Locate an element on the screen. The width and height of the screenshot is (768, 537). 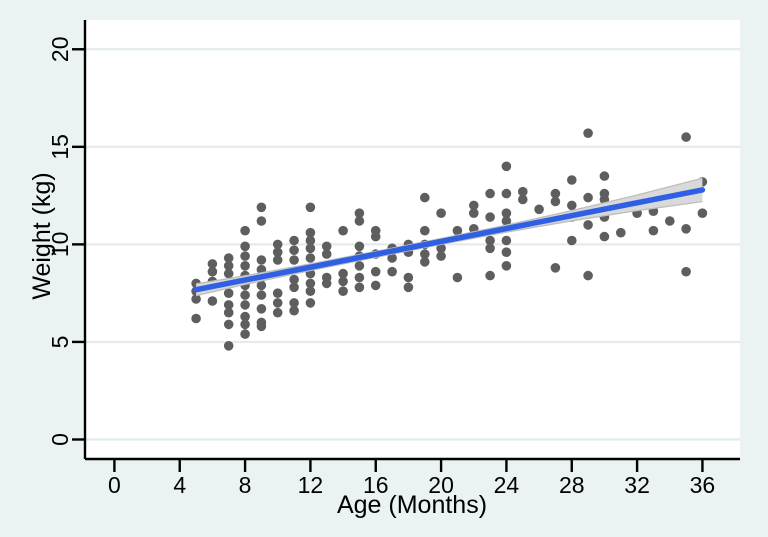
x-tick-label: 4 is located at coordinates (179, 485).